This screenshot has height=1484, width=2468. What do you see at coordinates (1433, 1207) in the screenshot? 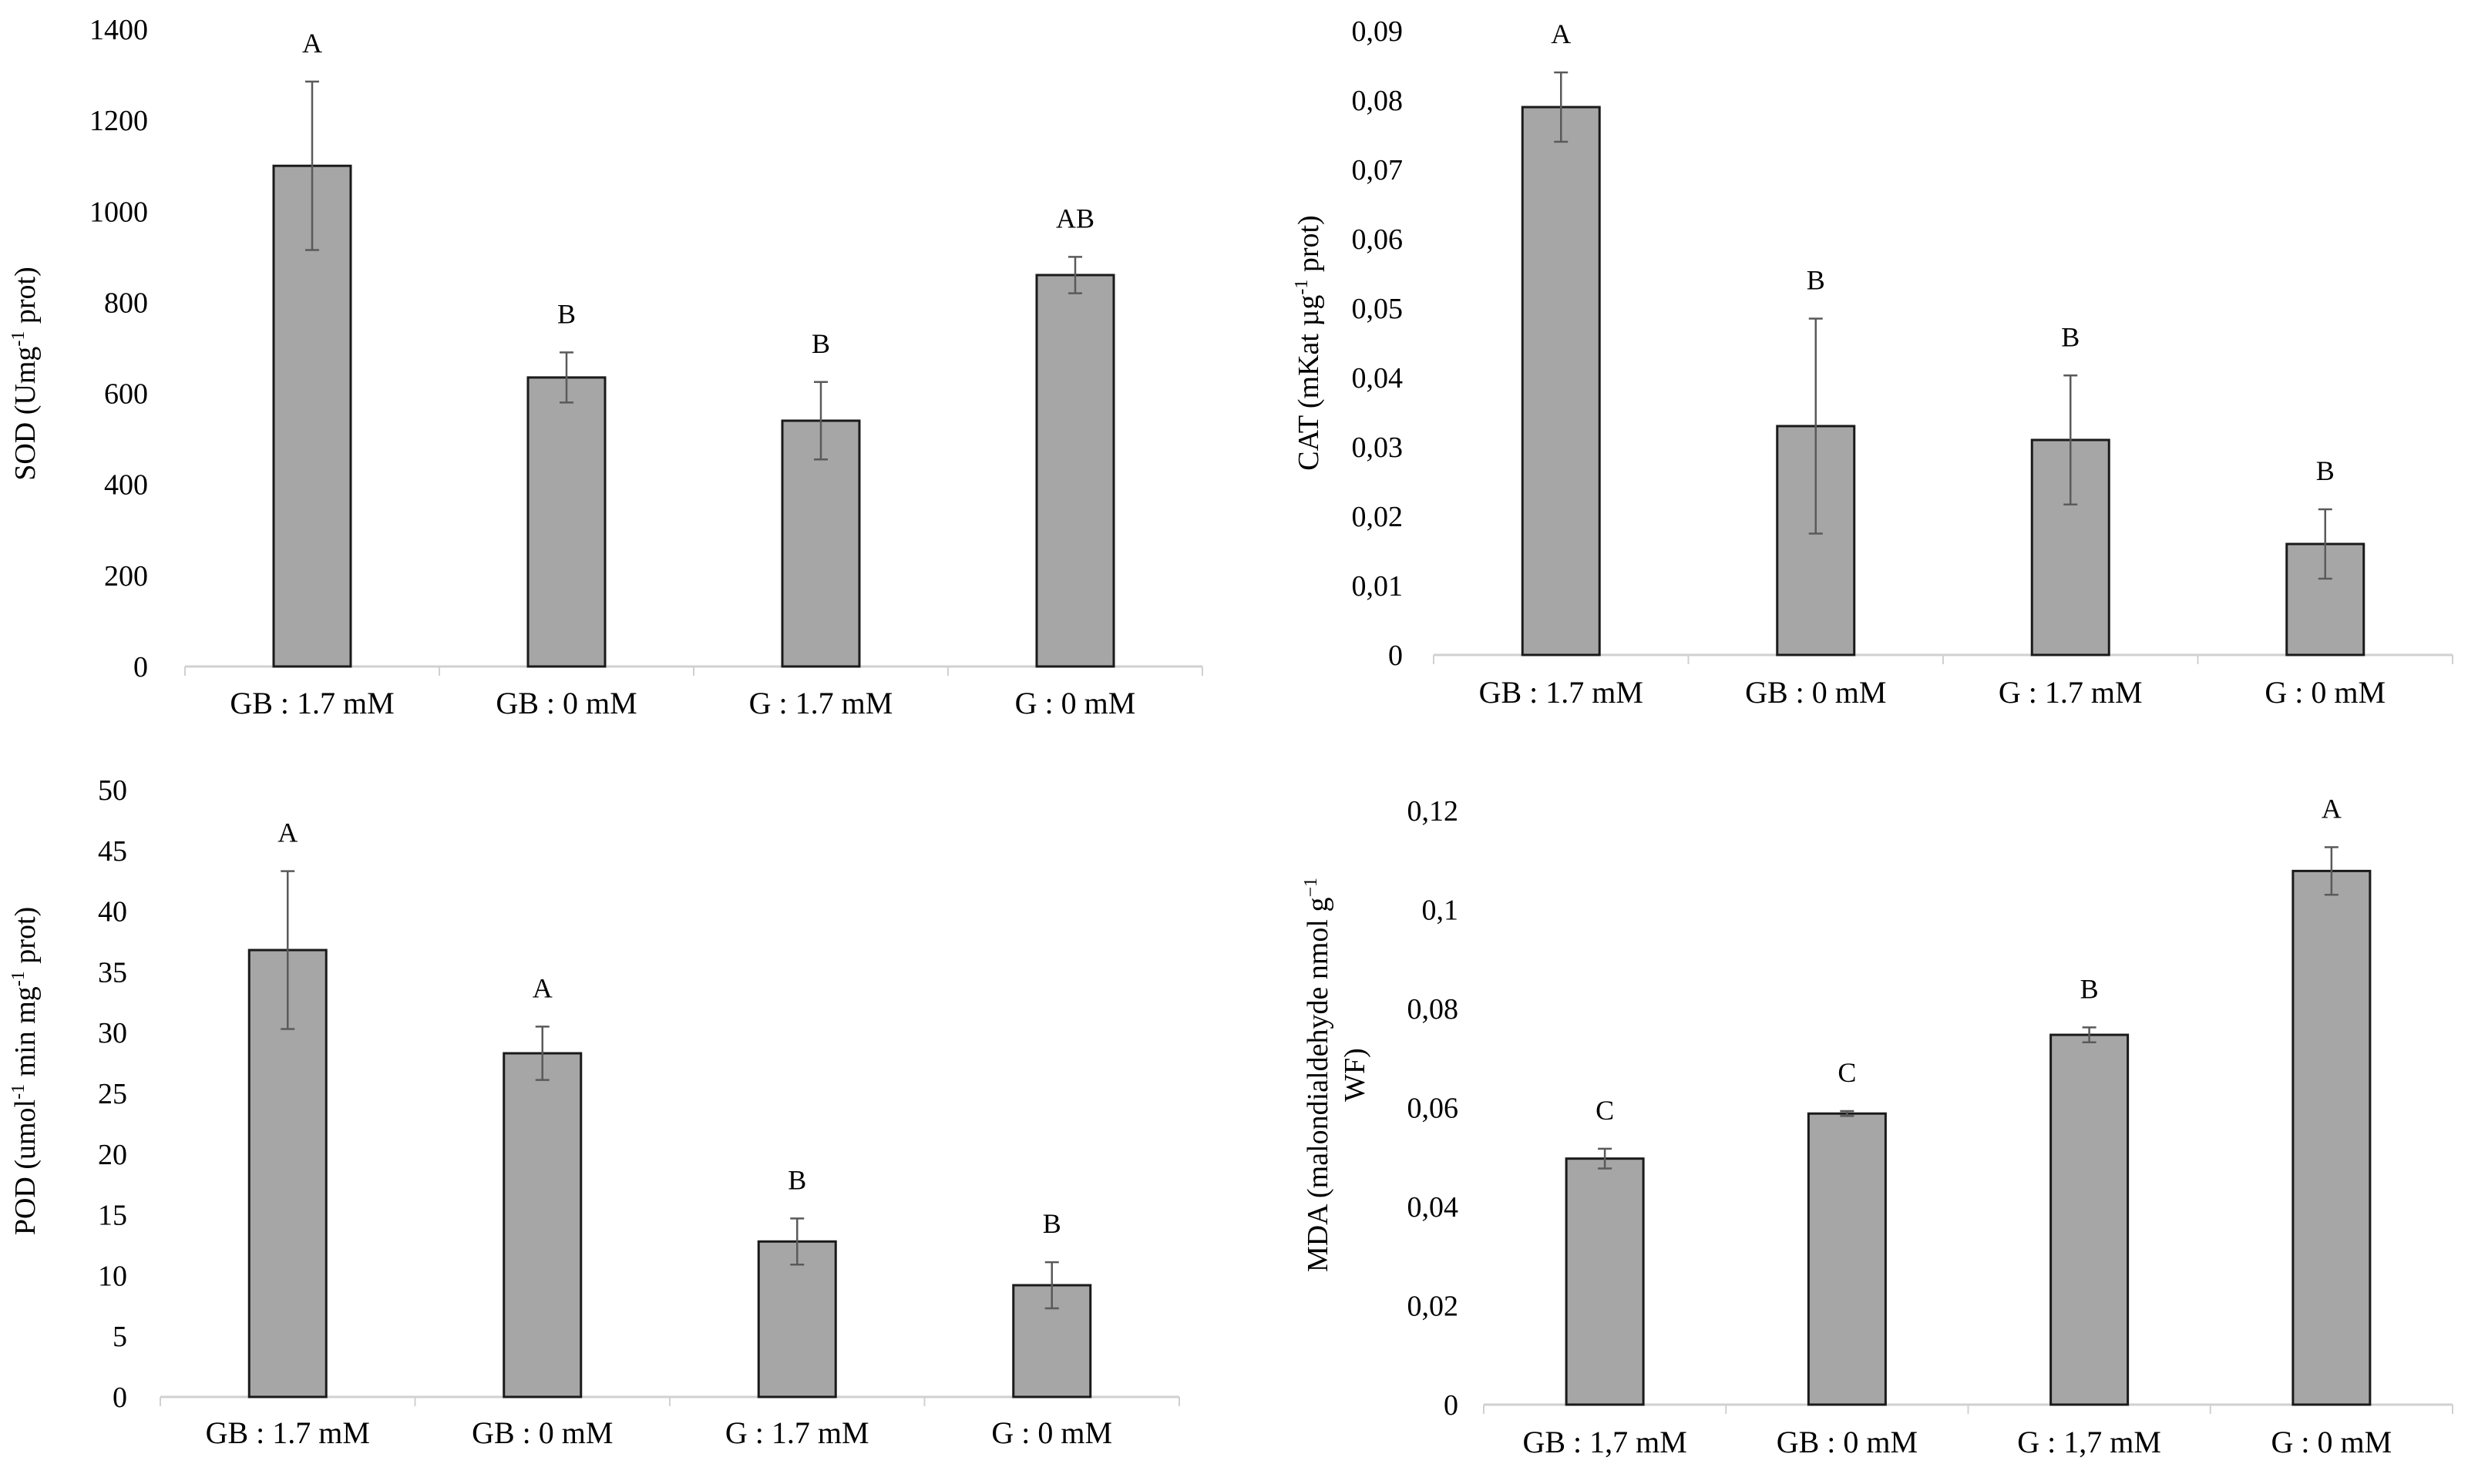
I see `mda-y-tick-label: 0,04` at bounding box center [1433, 1207].